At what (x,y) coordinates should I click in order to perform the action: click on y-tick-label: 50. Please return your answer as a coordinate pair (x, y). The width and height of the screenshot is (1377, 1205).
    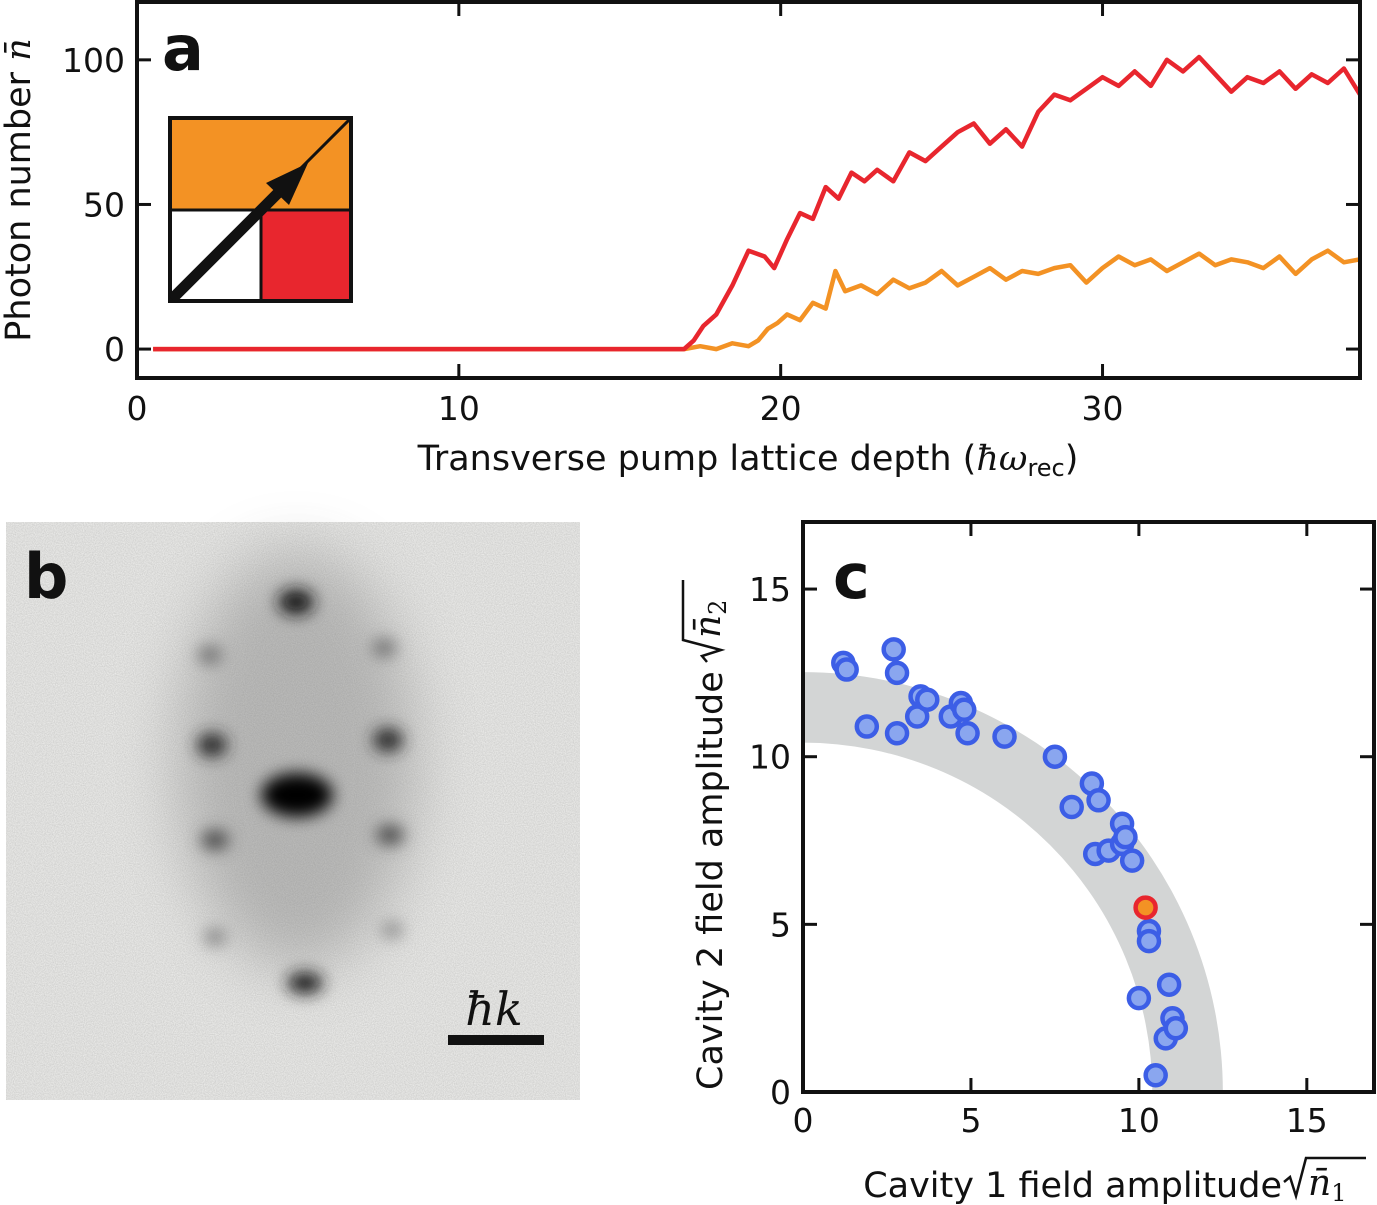
    Looking at the image, I should click on (104, 204).